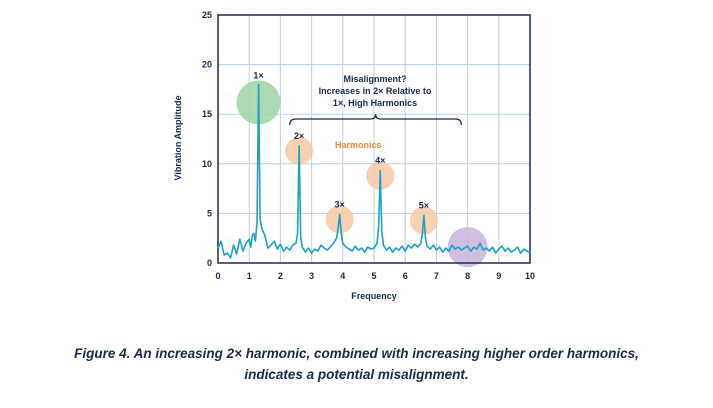  What do you see at coordinates (356, 374) in the screenshot?
I see `caption-line-2: indicates a potential misalignment.` at bounding box center [356, 374].